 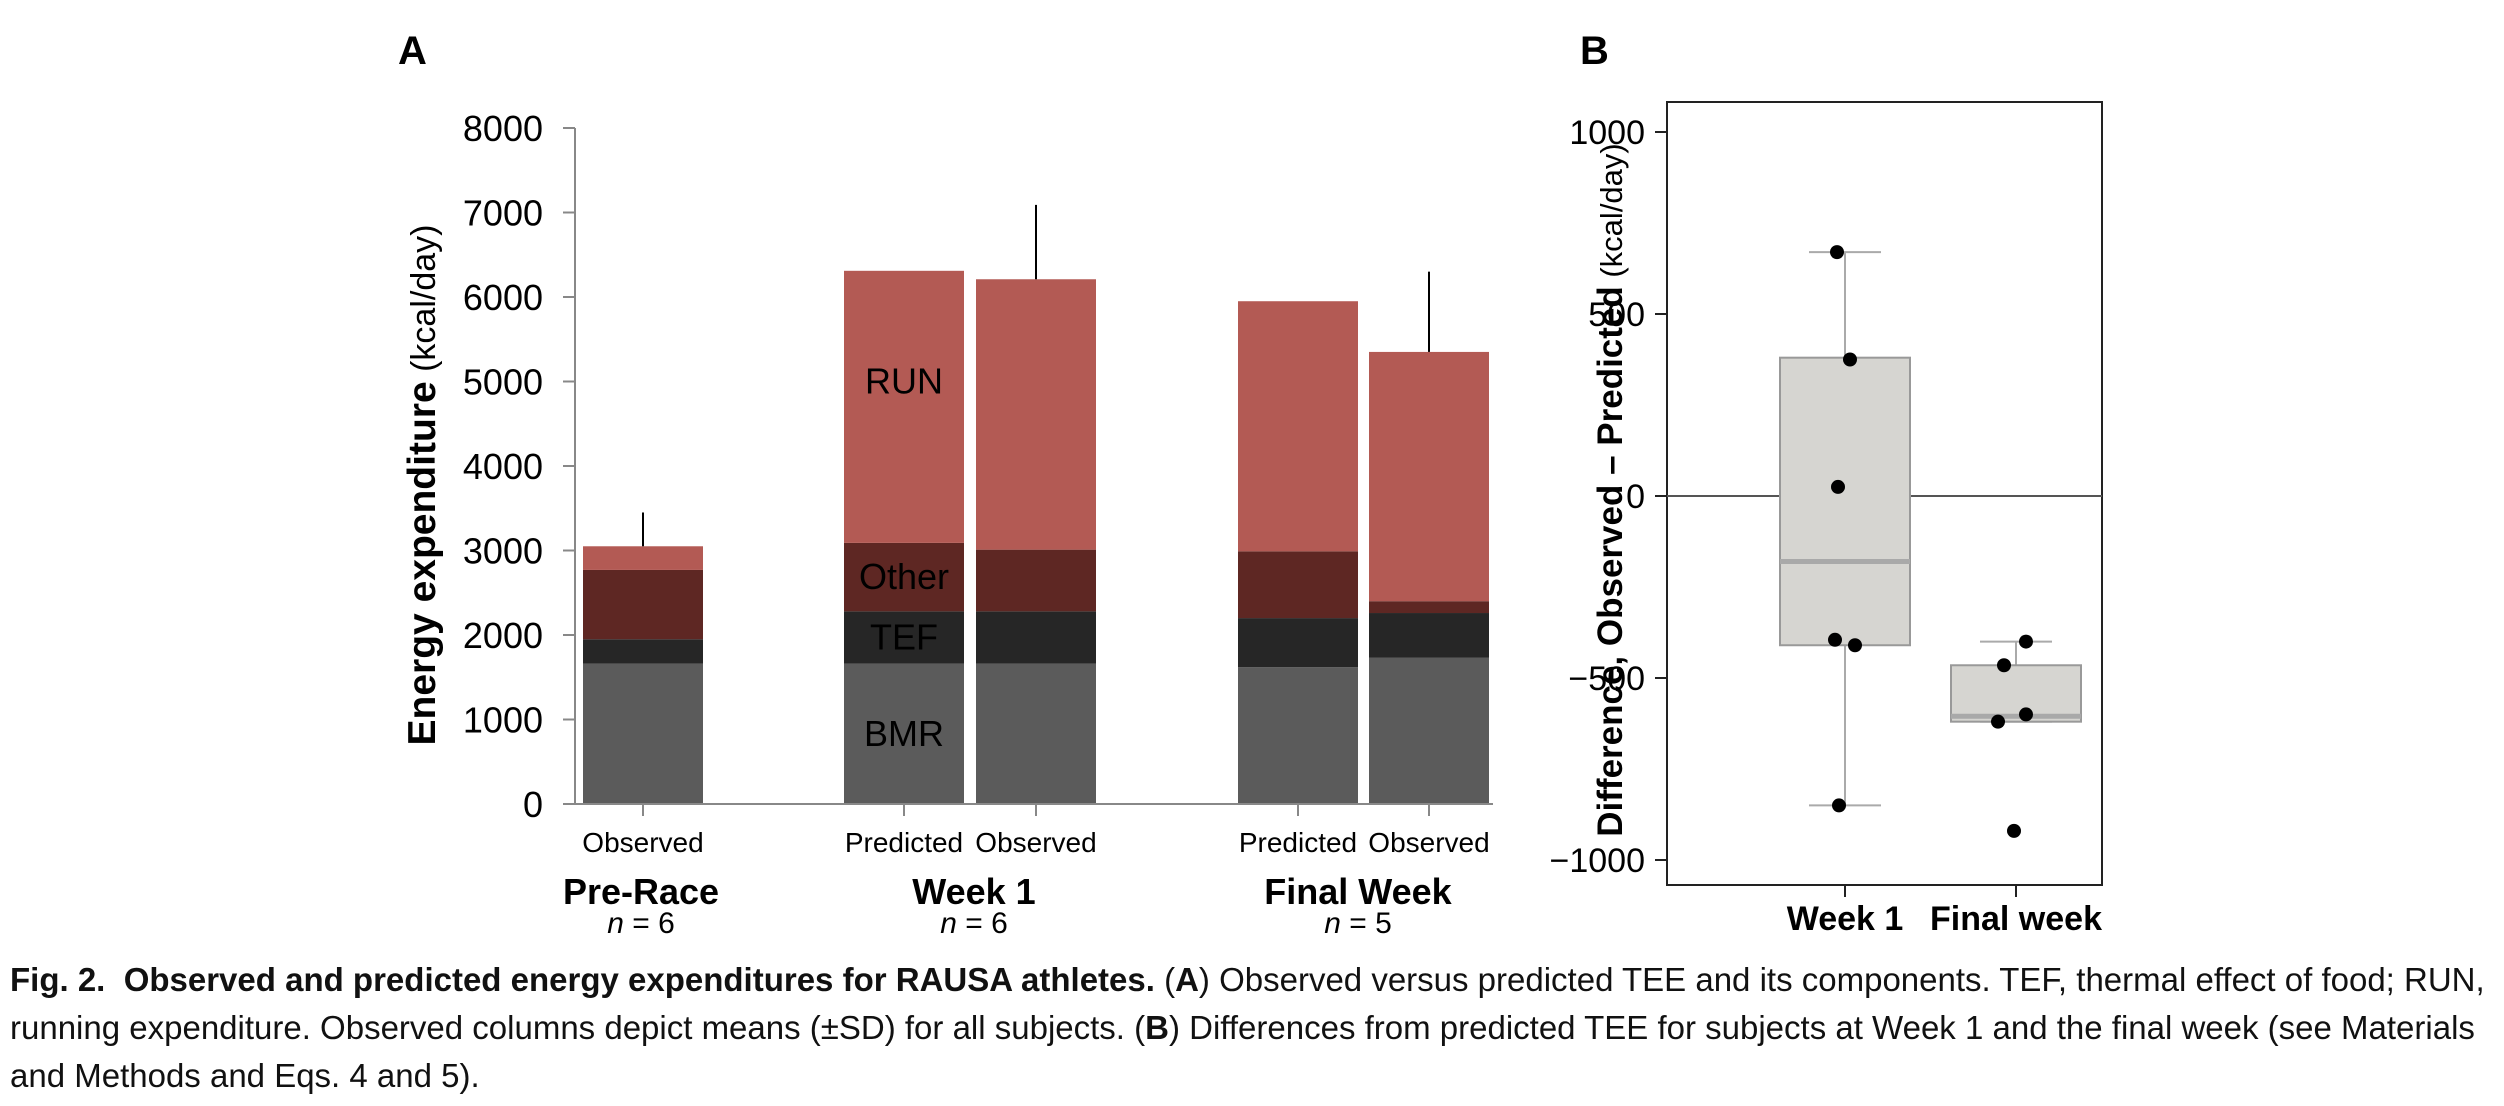 What do you see at coordinates (641, 891) in the screenshot?
I see `group-label: Pre-Race` at bounding box center [641, 891].